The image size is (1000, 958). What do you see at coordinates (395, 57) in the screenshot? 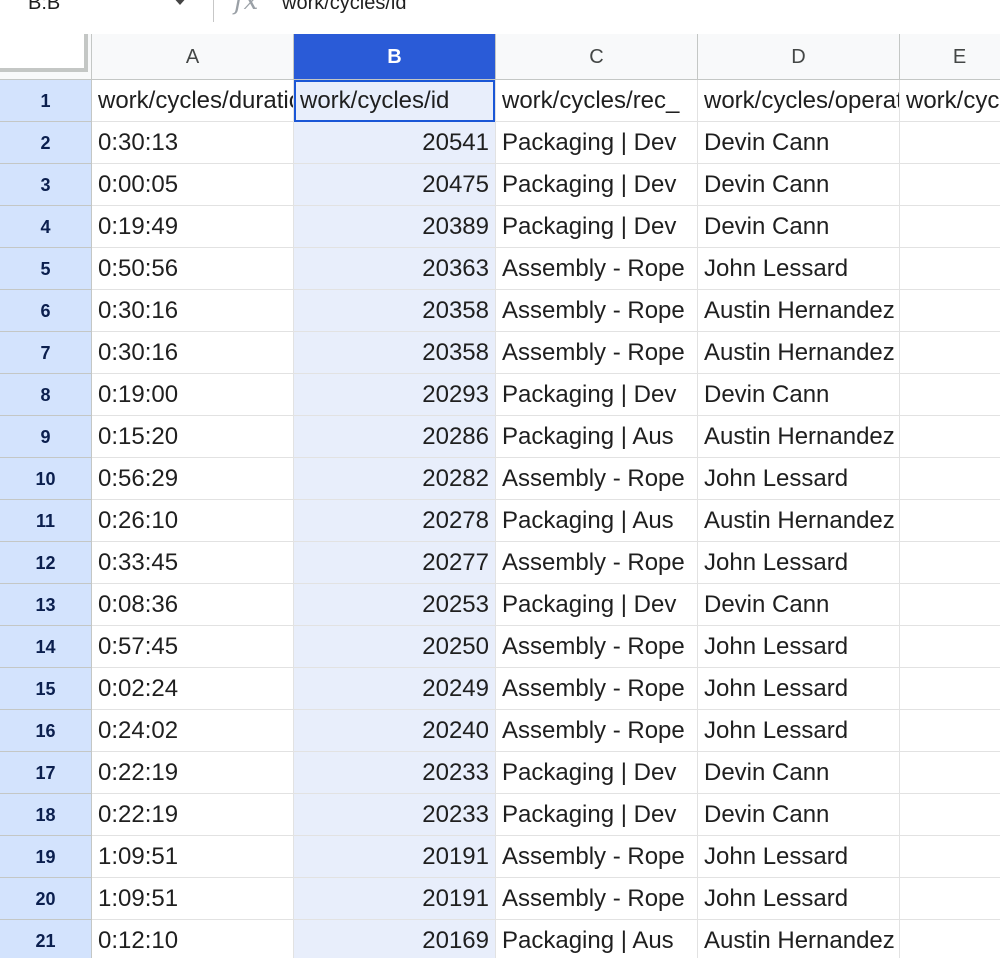
I see `column-header-b: B` at bounding box center [395, 57].